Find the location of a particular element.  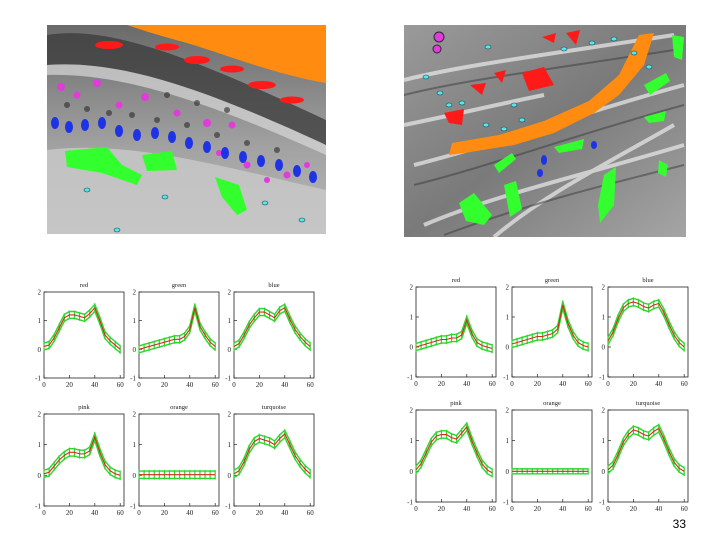

chart-left-red: red -1 0 1 2 0 20 40 60 is located at coordinates (78, 334).